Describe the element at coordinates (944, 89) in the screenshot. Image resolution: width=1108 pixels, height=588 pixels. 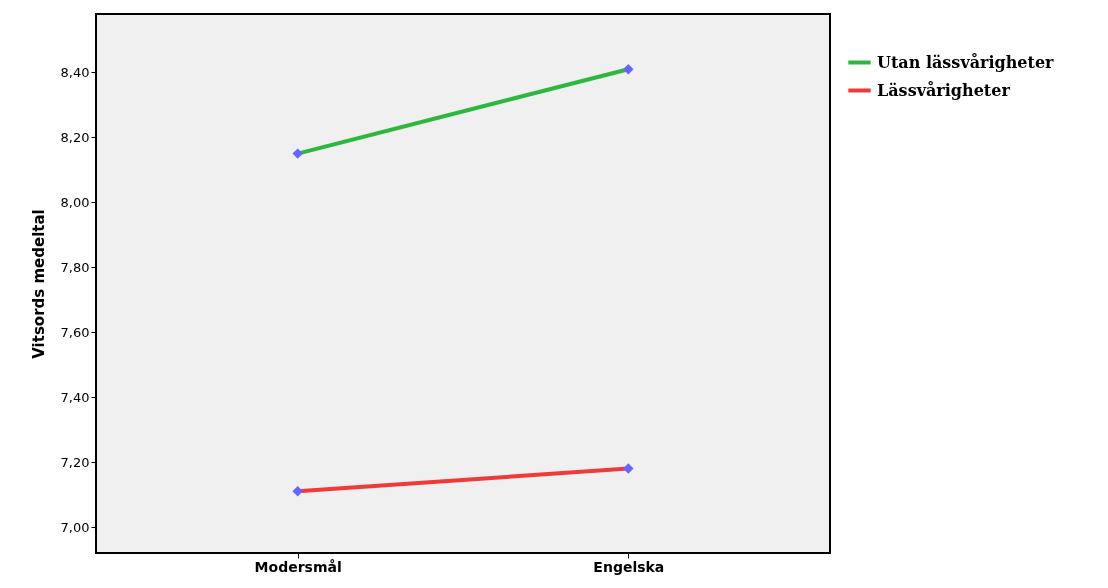
I see `legend-label: Lässvårigheter` at that location.